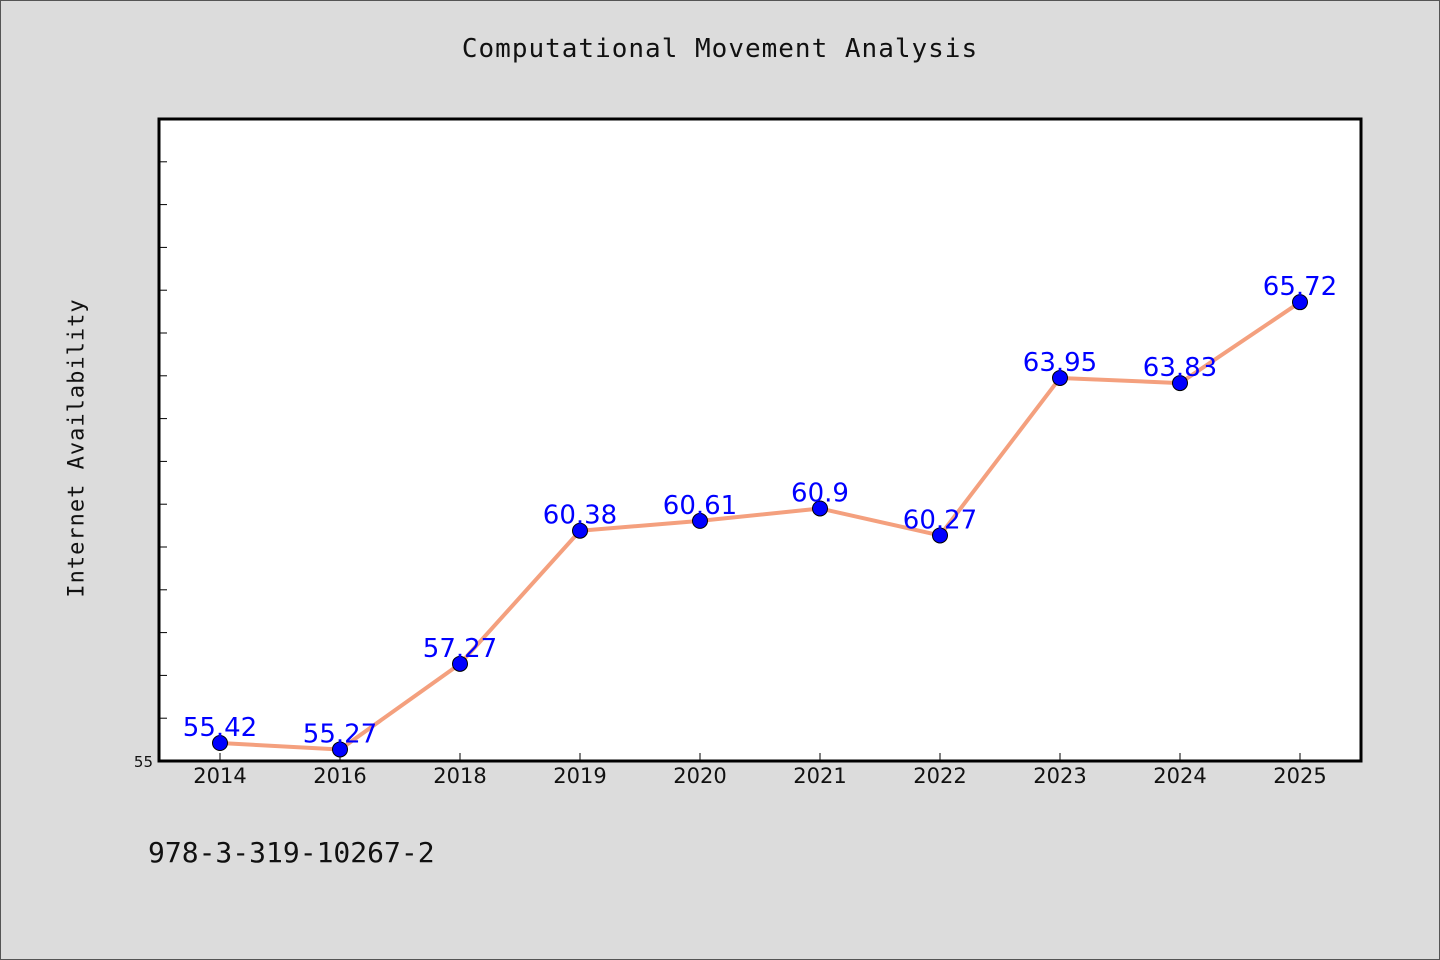 This screenshot has height=960, width=1440. Describe the element at coordinates (460, 649) in the screenshot. I see `data-label: 57.27` at that location.